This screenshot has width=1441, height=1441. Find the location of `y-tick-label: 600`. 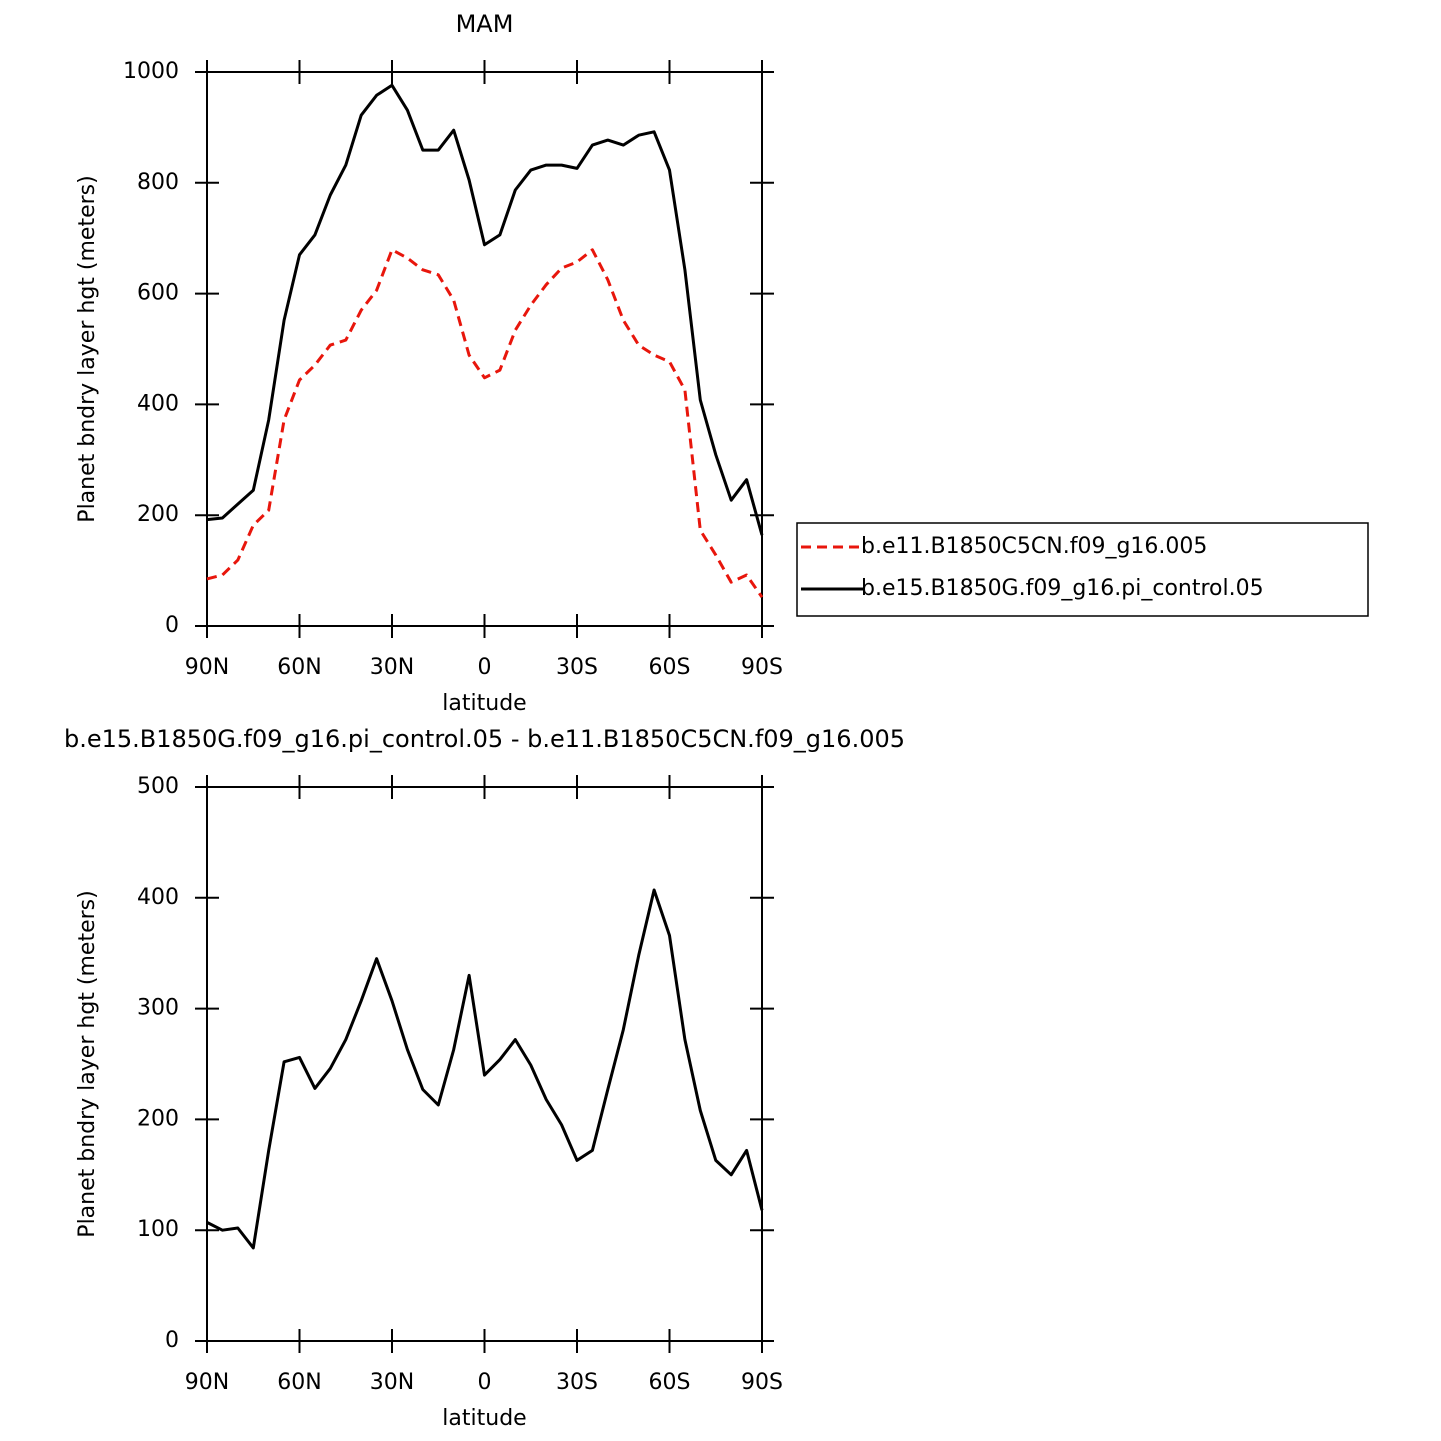

y-tick-label: 600 is located at coordinates (158, 293).